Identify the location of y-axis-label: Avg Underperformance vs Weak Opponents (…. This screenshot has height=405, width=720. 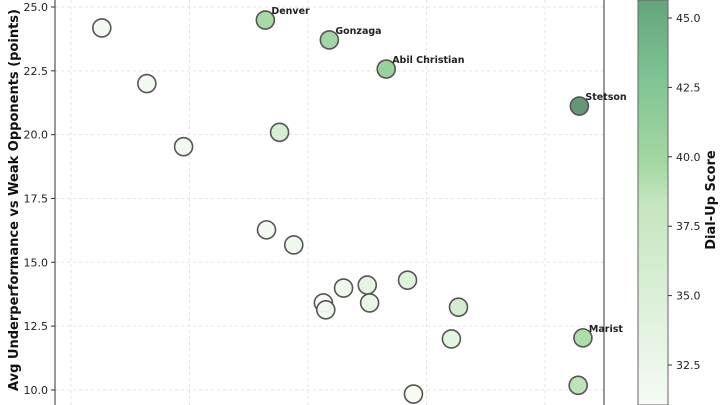
(14, 200).